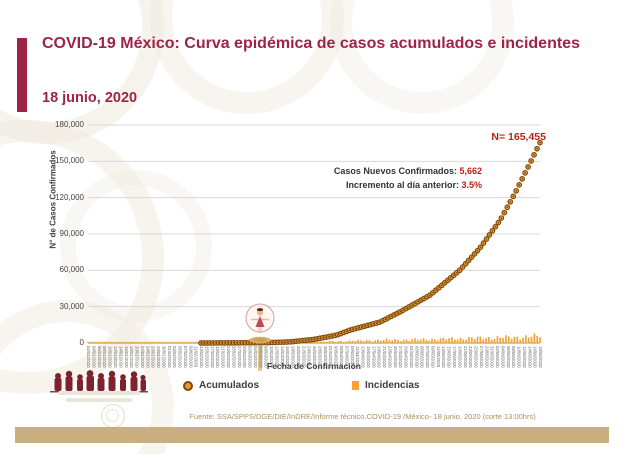 The width and height of the screenshot is (624, 454). What do you see at coordinates (385, 357) in the screenshot?
I see `x-tick-label: 21/04/2020` at bounding box center [385, 357].